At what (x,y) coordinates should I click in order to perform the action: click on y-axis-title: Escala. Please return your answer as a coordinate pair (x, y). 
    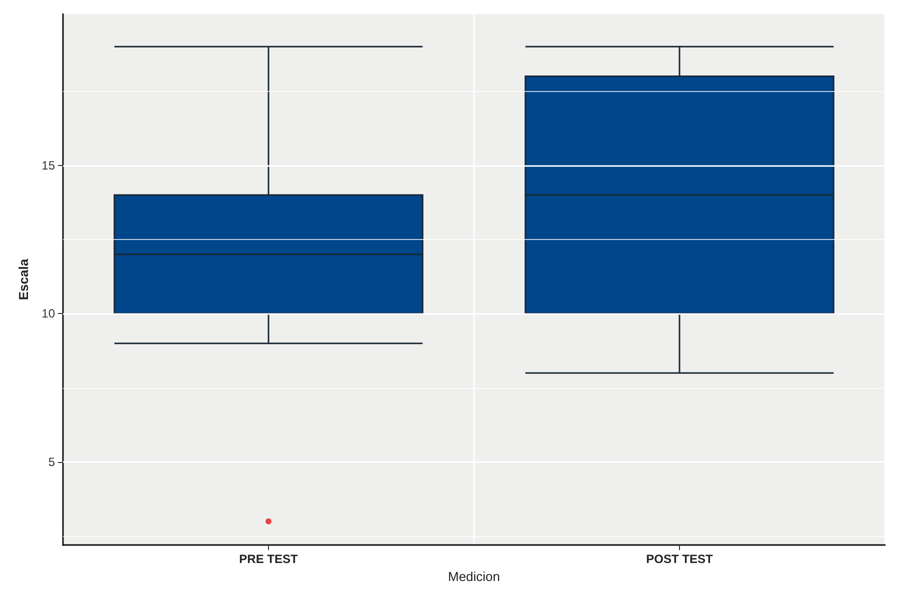
    Looking at the image, I should click on (23, 279).